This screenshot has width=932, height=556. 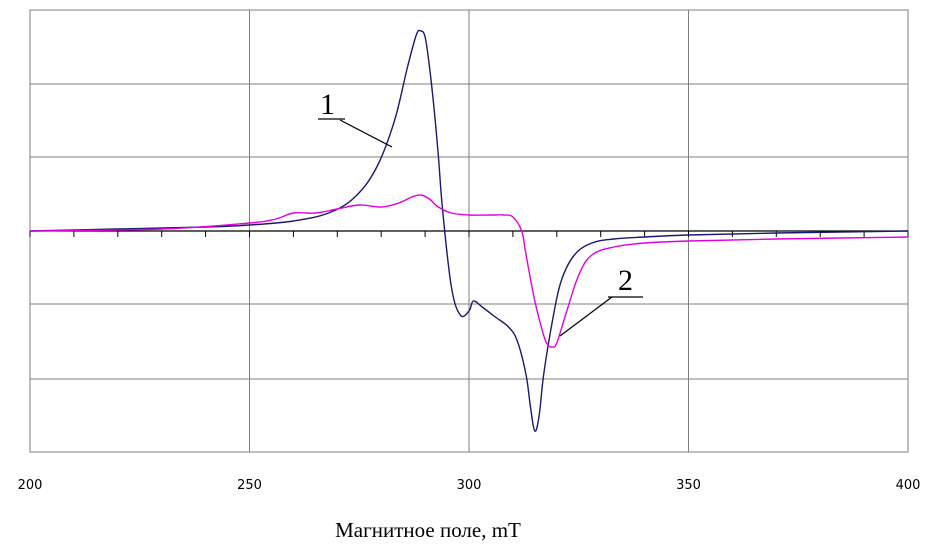 What do you see at coordinates (366, 133) in the screenshot?
I see `annotation-leader-1-pointer` at bounding box center [366, 133].